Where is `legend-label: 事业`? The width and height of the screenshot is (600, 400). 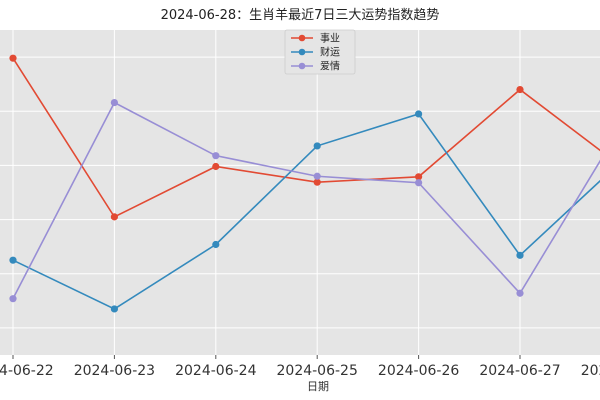
legend-label: 事业 is located at coordinates (330, 38).